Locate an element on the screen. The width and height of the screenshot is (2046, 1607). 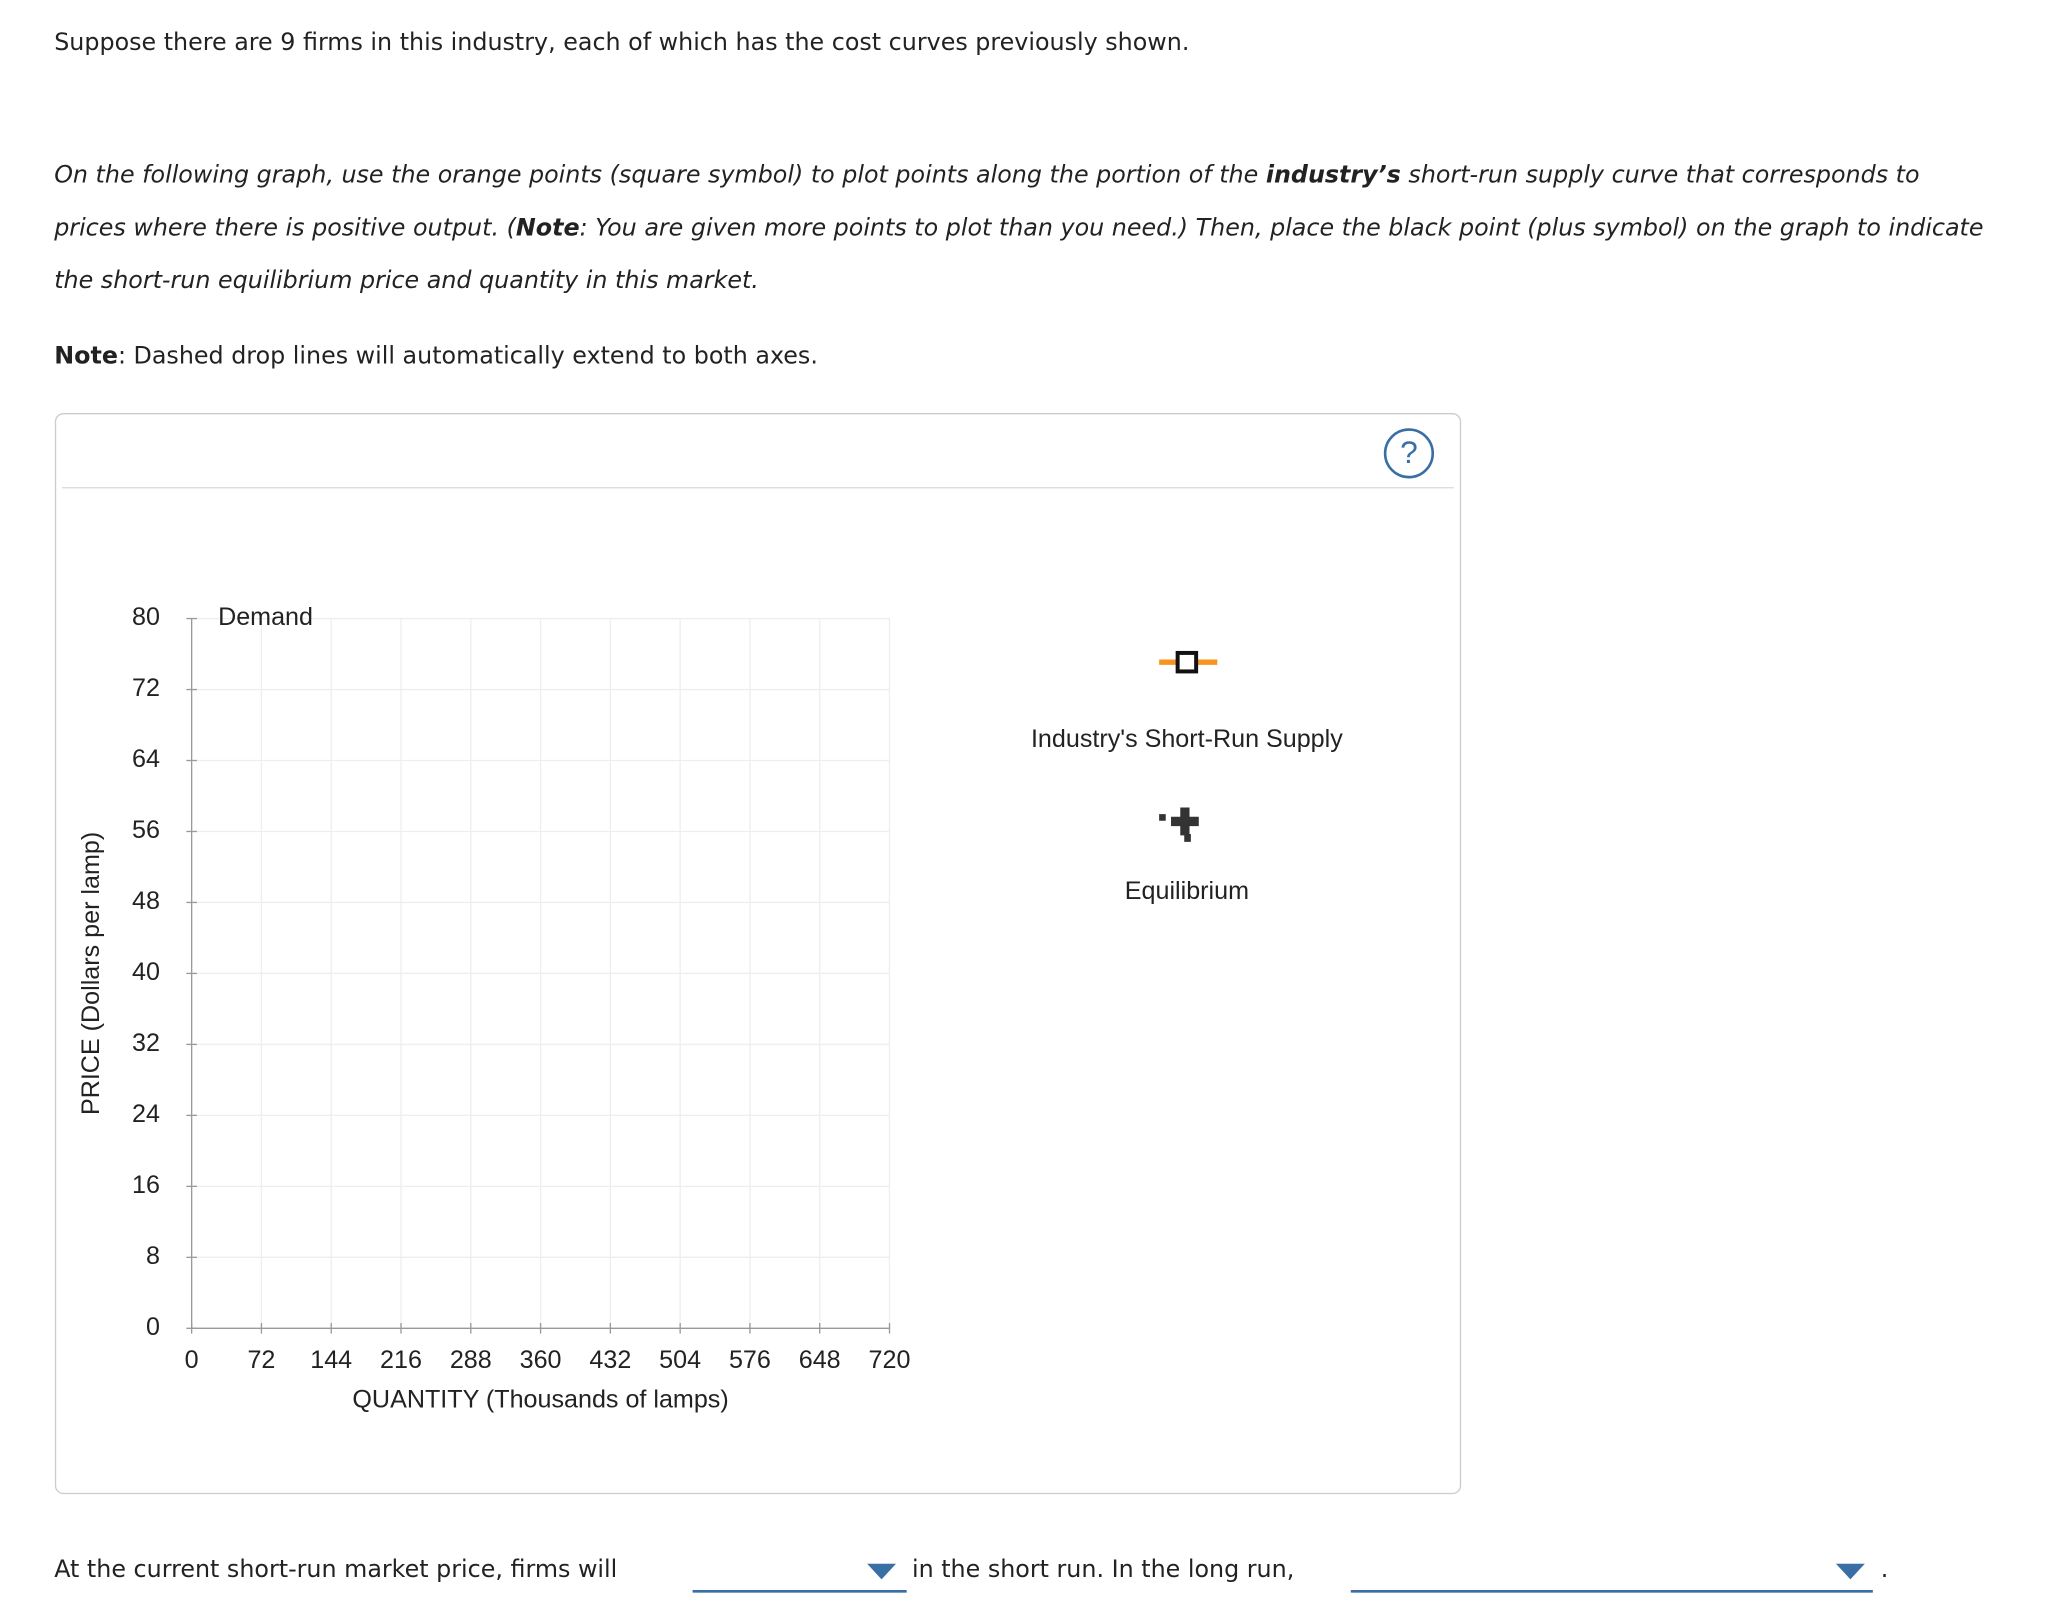
x-tick-label: 576 is located at coordinates (750, 1360).